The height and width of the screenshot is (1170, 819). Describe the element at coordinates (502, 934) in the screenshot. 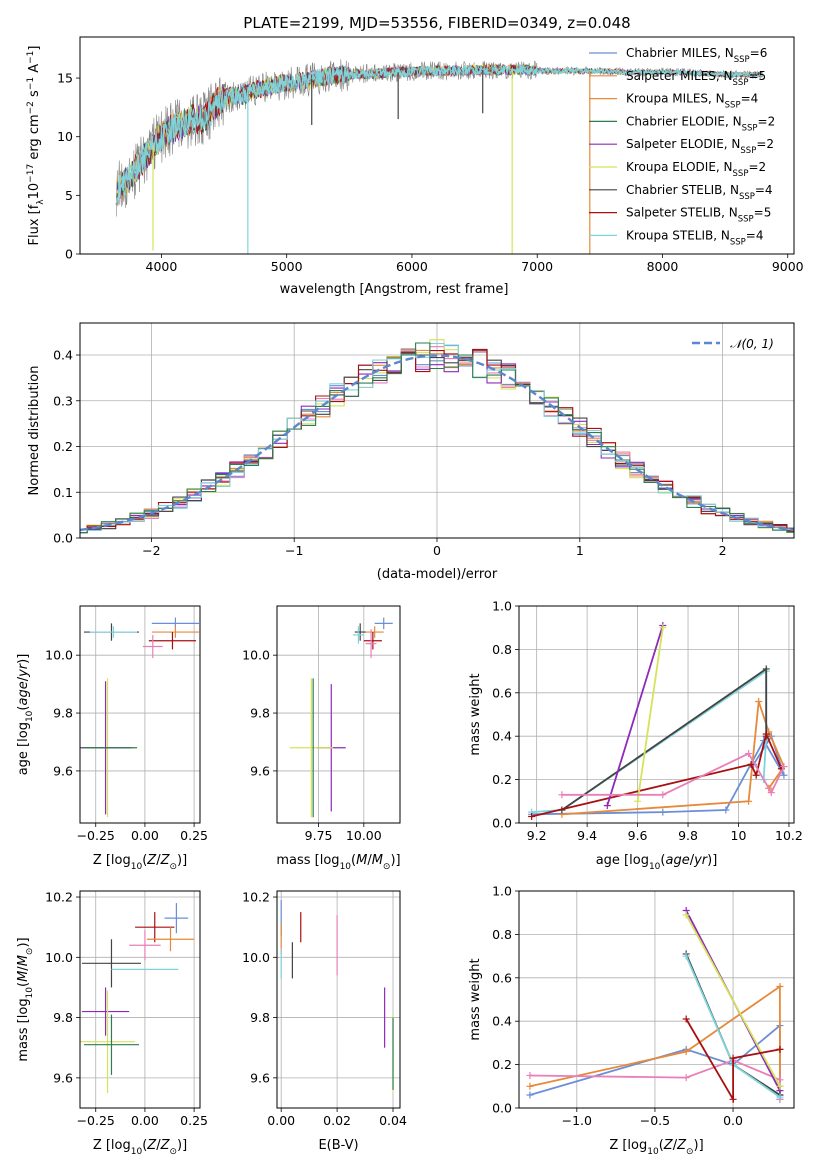

I see `y-tick-label: 0.8` at that location.